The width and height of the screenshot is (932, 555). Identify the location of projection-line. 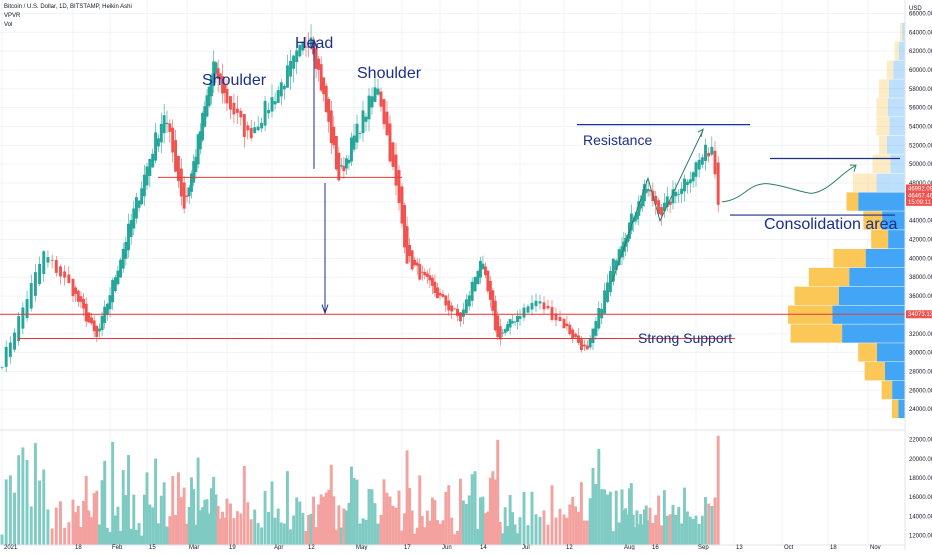
(657, 206).